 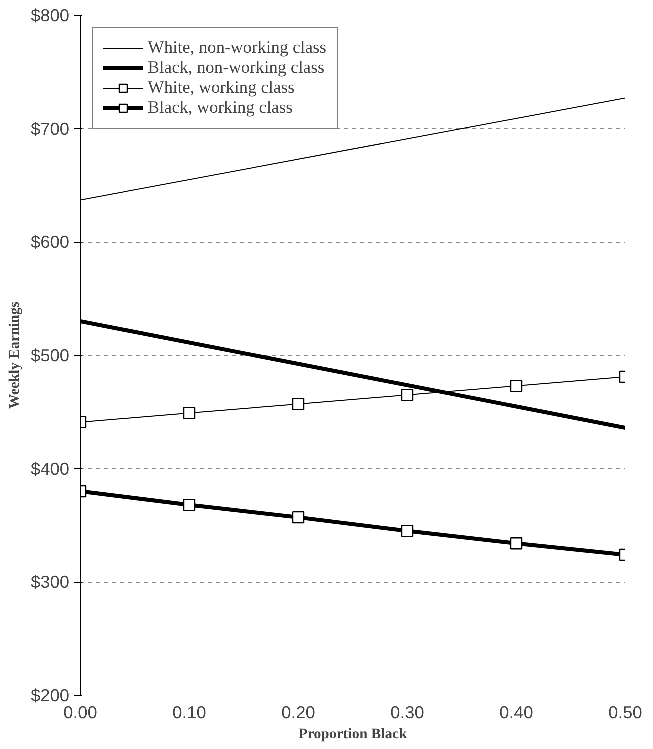 What do you see at coordinates (50, 356) in the screenshot?
I see `y-tick-label: $500` at bounding box center [50, 356].